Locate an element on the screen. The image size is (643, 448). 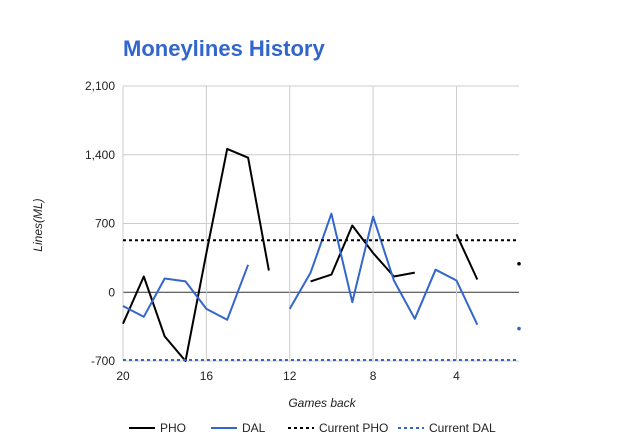
y-axis-title: Lines(ML) is located at coordinates (38, 224).